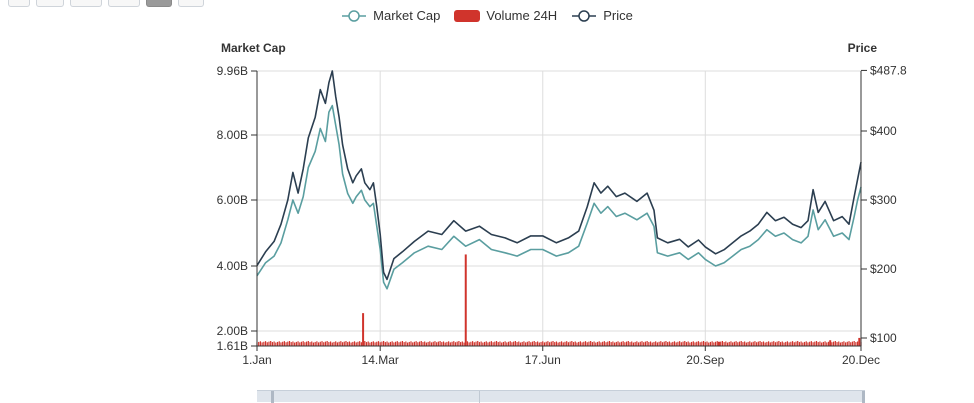  I want to click on right-tick-label: $300, so click(883, 200).